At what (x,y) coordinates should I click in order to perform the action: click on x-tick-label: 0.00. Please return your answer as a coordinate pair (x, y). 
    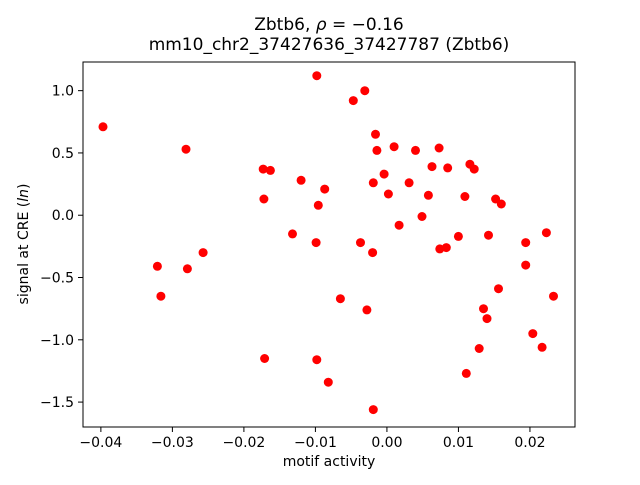
    Looking at the image, I should click on (386, 443).